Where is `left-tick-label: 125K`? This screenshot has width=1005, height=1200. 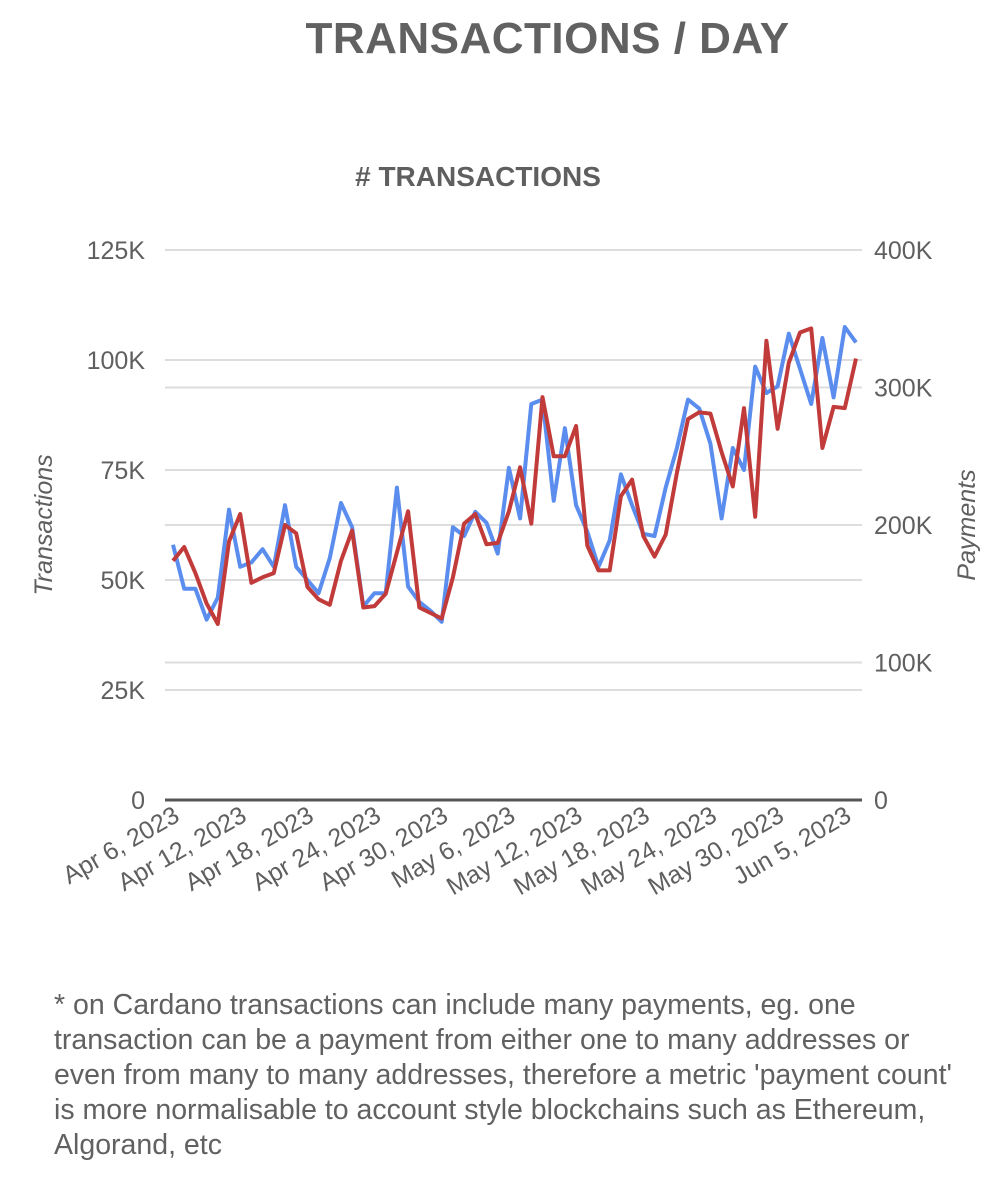
left-tick-label: 125K is located at coordinates (116, 251).